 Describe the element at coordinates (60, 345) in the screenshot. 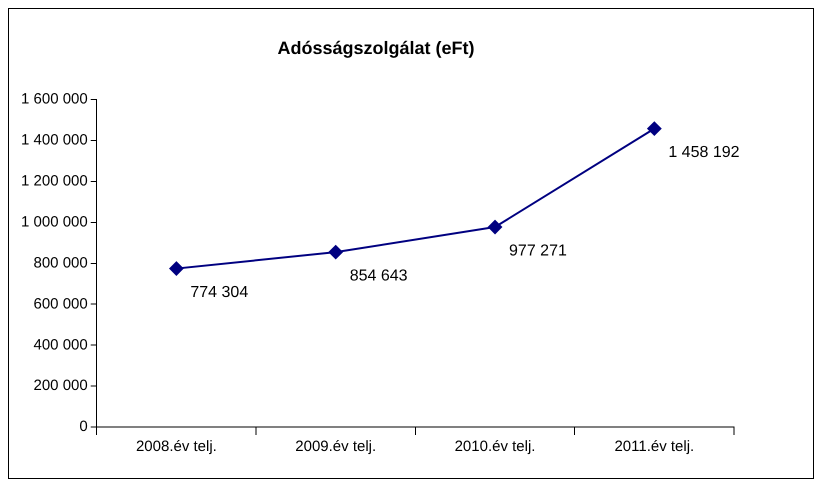

I see `y-tick-label: 400 000` at that location.